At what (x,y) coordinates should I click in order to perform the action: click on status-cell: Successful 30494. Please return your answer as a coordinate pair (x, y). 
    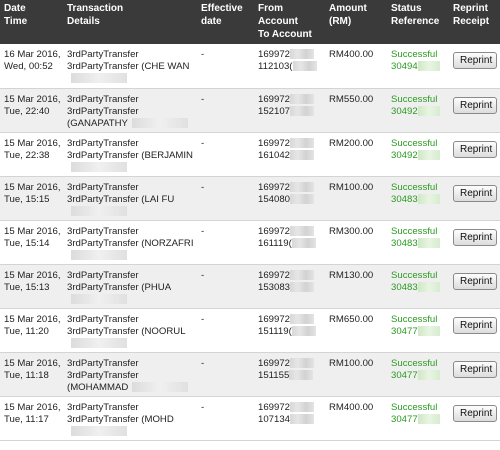
    Looking at the image, I should click on (418, 66).